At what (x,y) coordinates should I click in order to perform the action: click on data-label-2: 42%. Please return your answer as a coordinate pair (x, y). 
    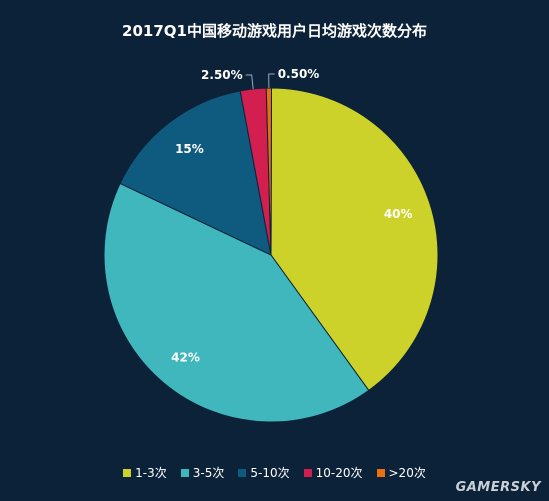
    Looking at the image, I should click on (185, 358).